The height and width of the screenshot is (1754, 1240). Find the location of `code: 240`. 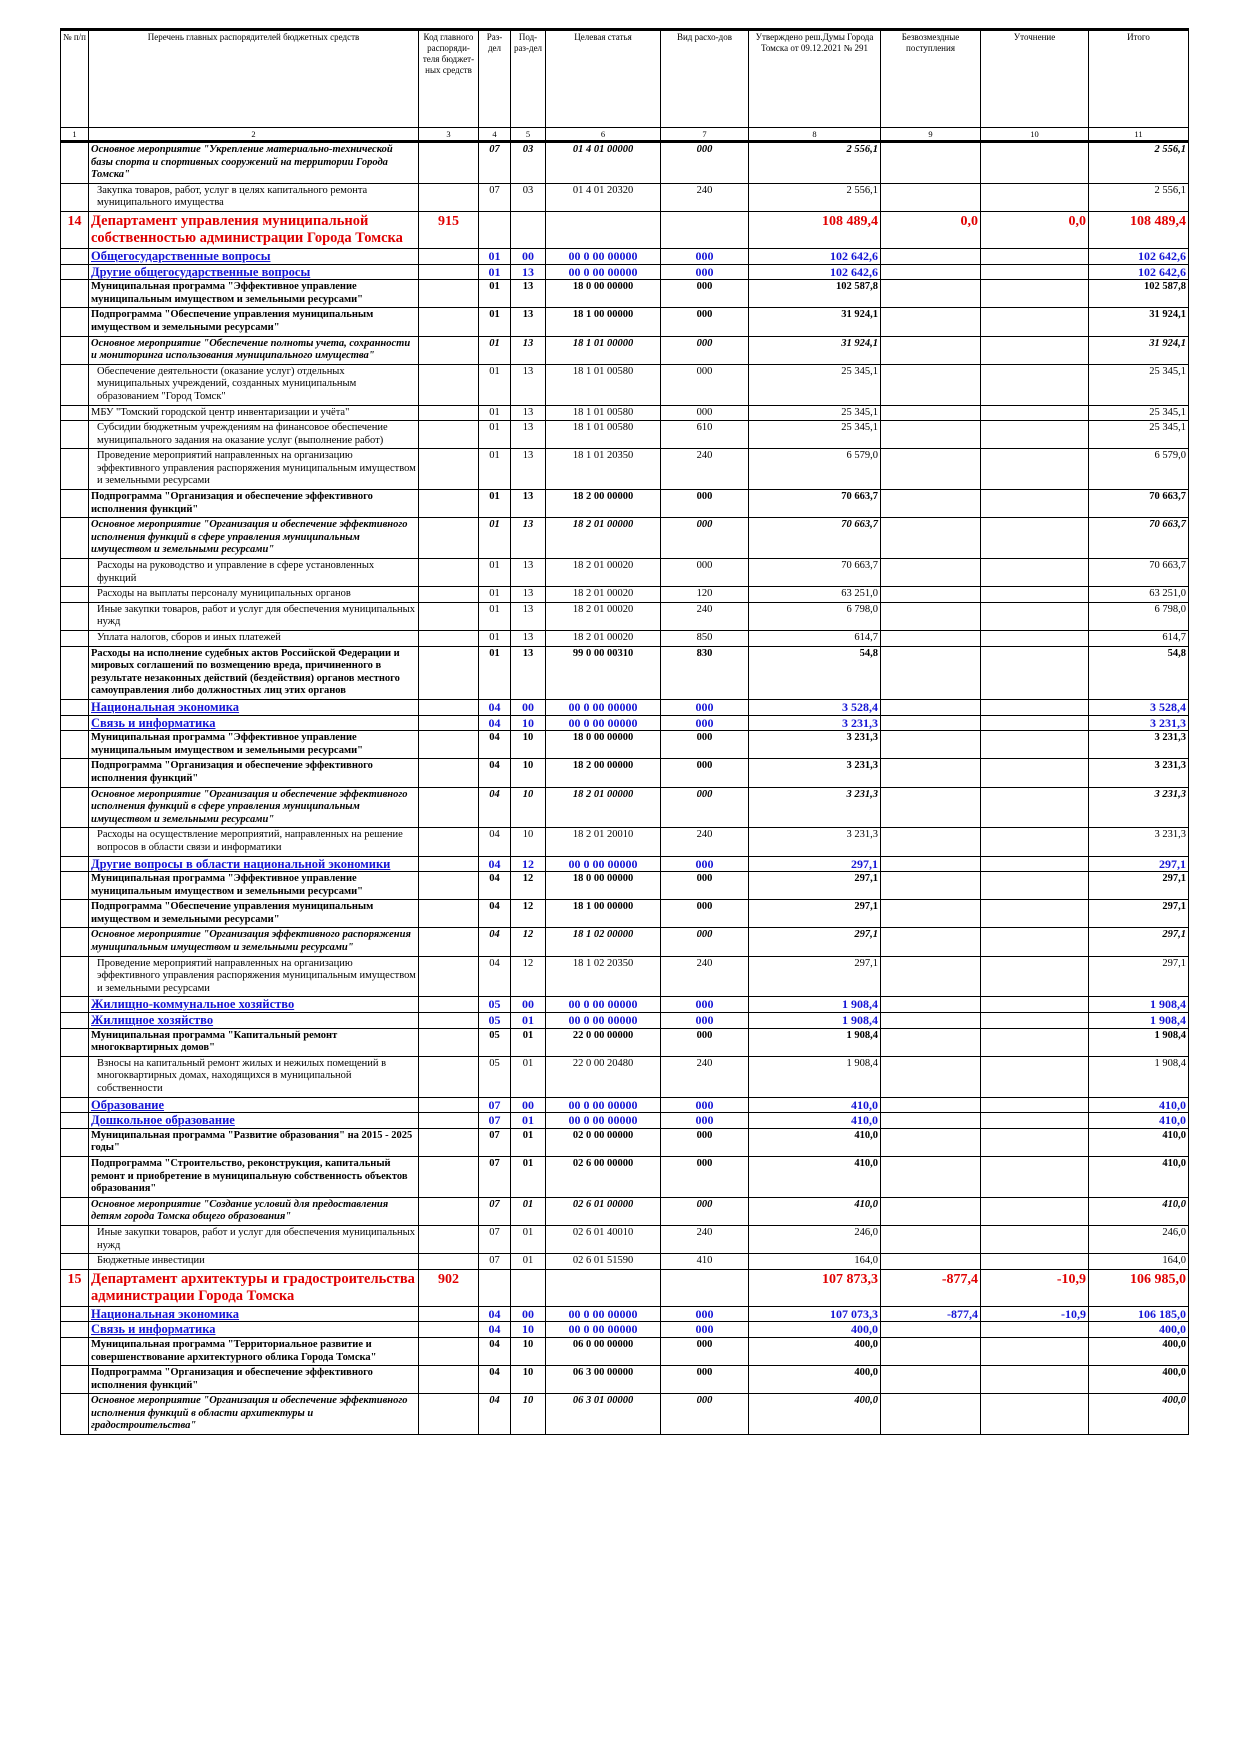

code: 240 is located at coordinates (704, 976).